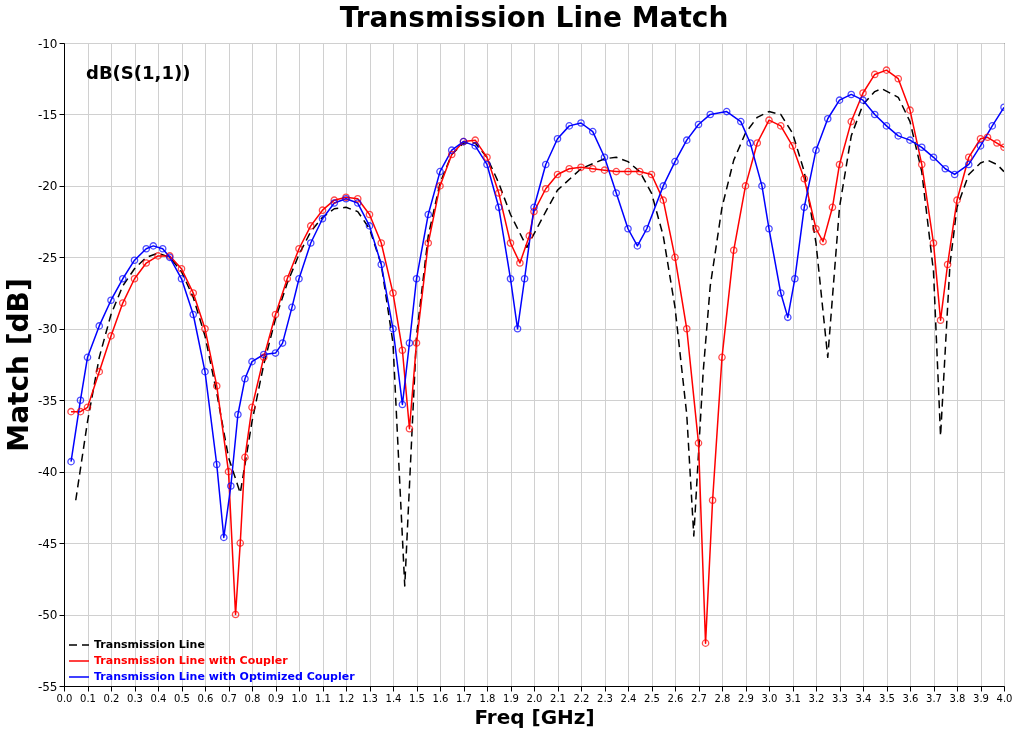  What do you see at coordinates (47, 257) in the screenshot?
I see `y-tick-label: -25` at bounding box center [47, 257].